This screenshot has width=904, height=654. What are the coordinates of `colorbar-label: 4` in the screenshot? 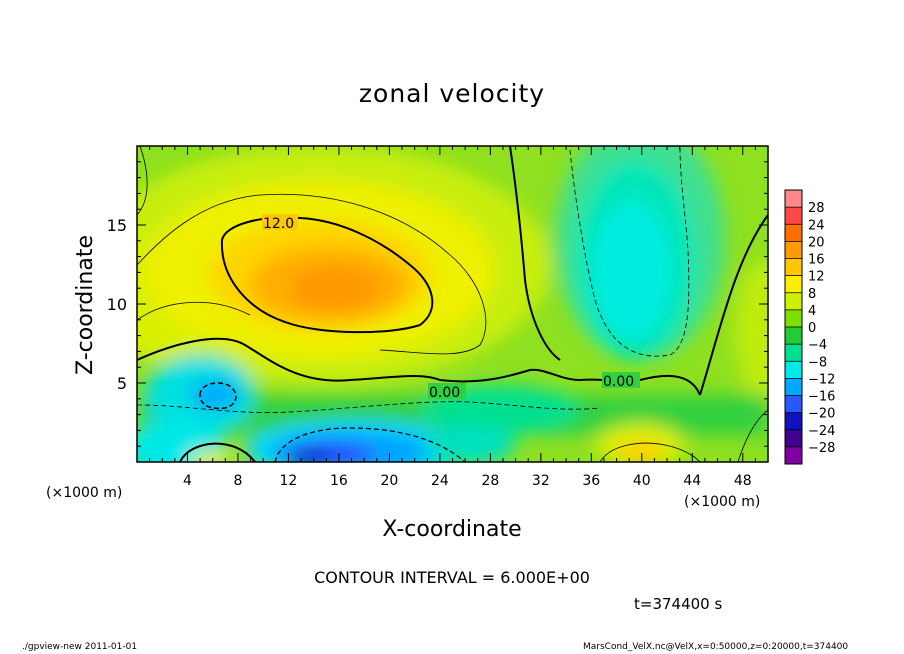 It's located at (812, 311).